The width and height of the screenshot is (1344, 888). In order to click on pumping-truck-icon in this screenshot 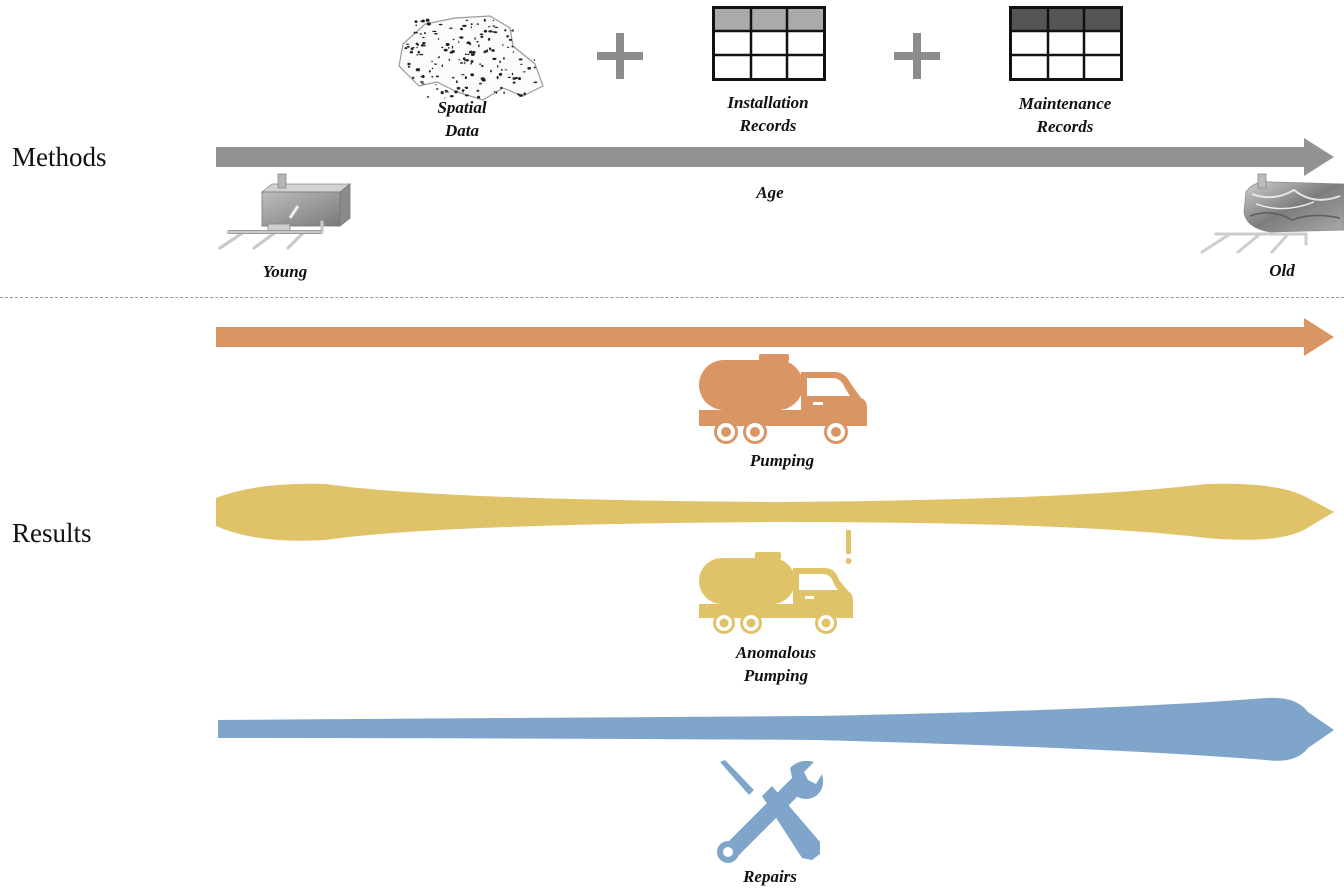, I will do `click(783, 399)`.